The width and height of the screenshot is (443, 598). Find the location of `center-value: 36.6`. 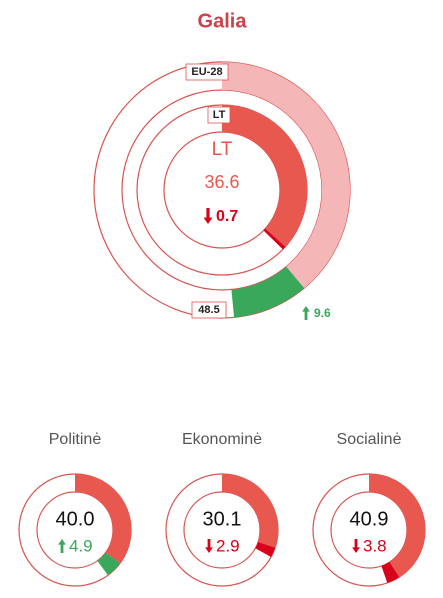

center-value: 36.6 is located at coordinates (221, 182).